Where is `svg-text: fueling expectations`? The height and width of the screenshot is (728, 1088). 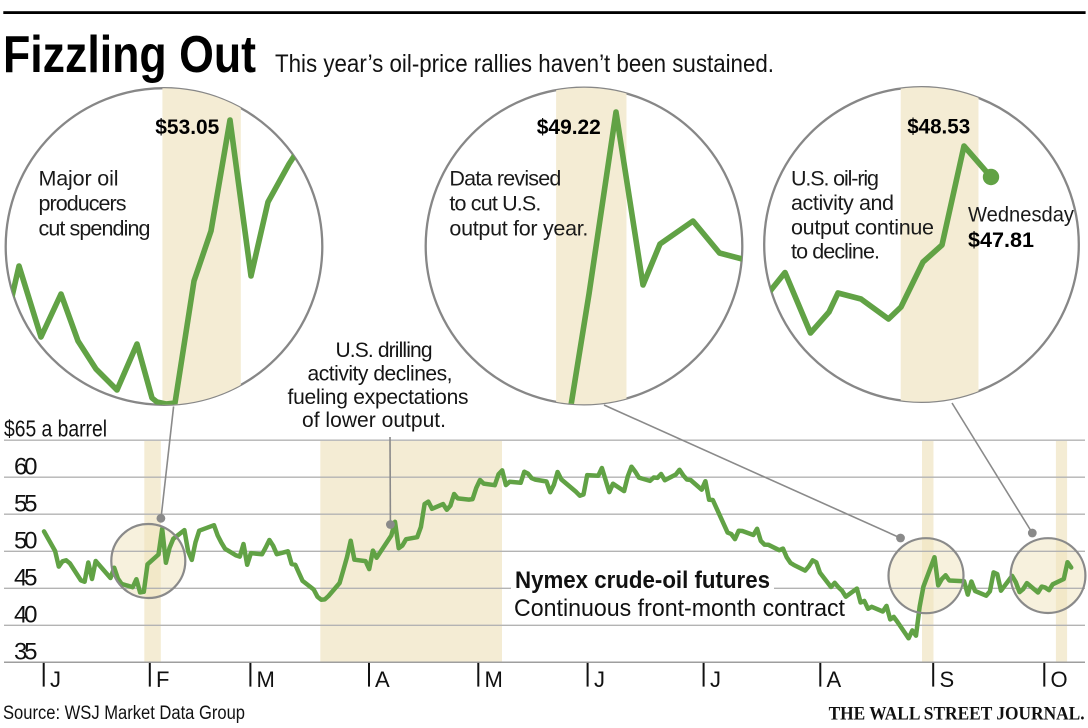 svg-text: fueling expectations is located at coordinates (378, 397).